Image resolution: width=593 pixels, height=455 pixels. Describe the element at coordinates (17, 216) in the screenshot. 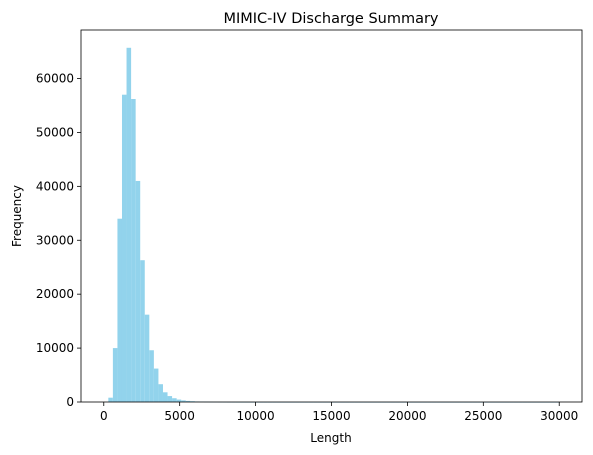

I see `y-axis-label: Frequency` at that location.